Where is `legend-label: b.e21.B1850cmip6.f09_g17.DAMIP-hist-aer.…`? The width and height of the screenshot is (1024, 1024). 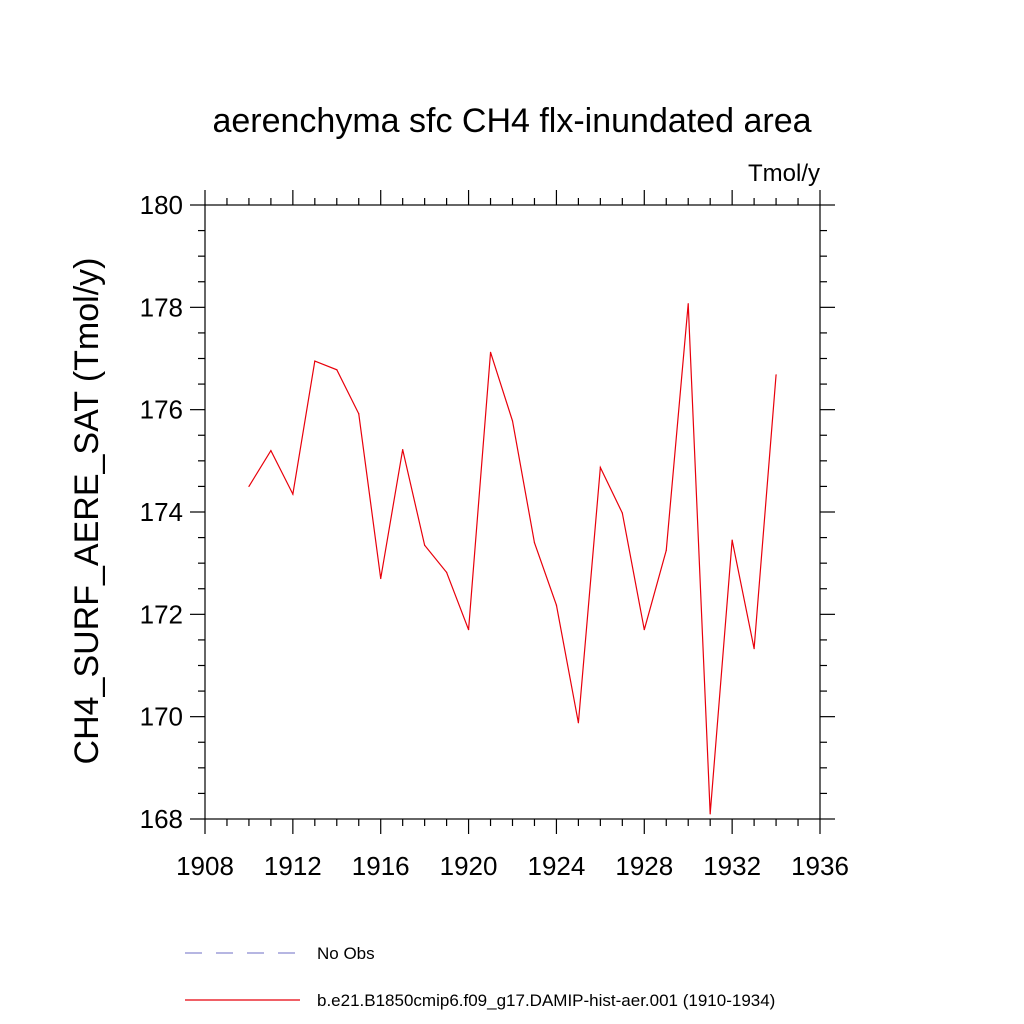 legend-label: b.e21.B1850cmip6.f09_g17.DAMIP-hist-aer.… is located at coordinates (546, 1000).